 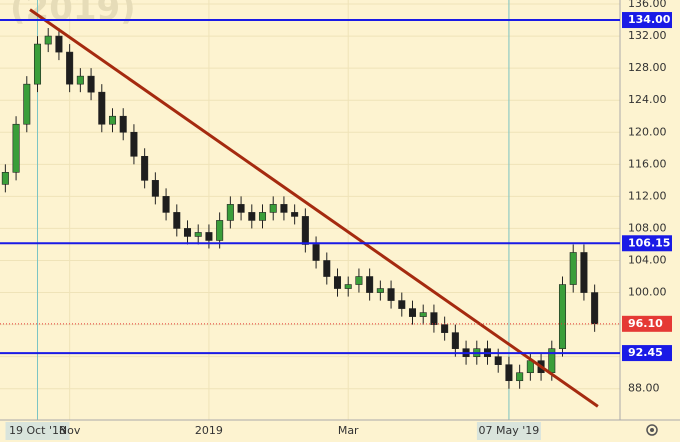 I want to click on x-tick-label: Nov, so click(x=70, y=430).